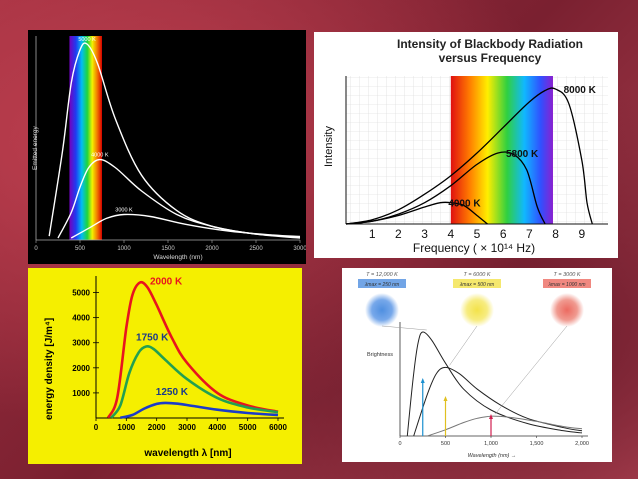 The width and height of the screenshot is (638, 479). I want to click on x-axis-label: Frequency ( × 10¹⁴ Hz), so click(474, 248).